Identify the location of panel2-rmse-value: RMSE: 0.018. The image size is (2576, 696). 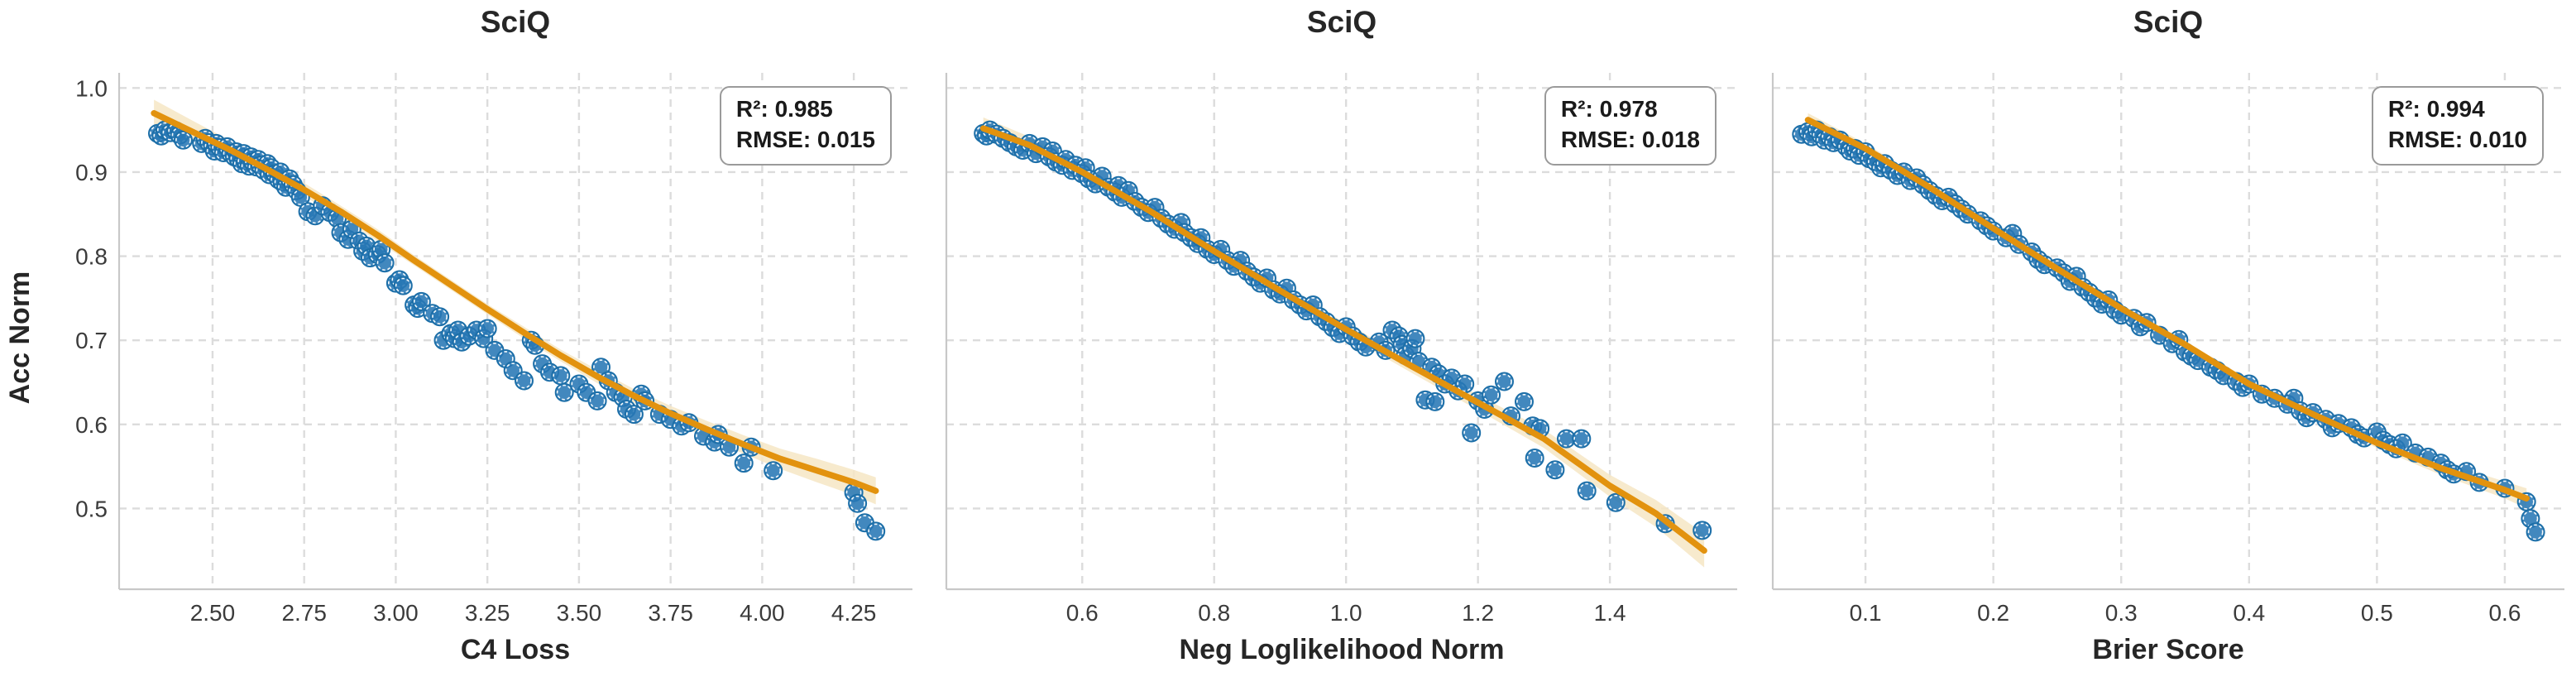
(1630, 139).